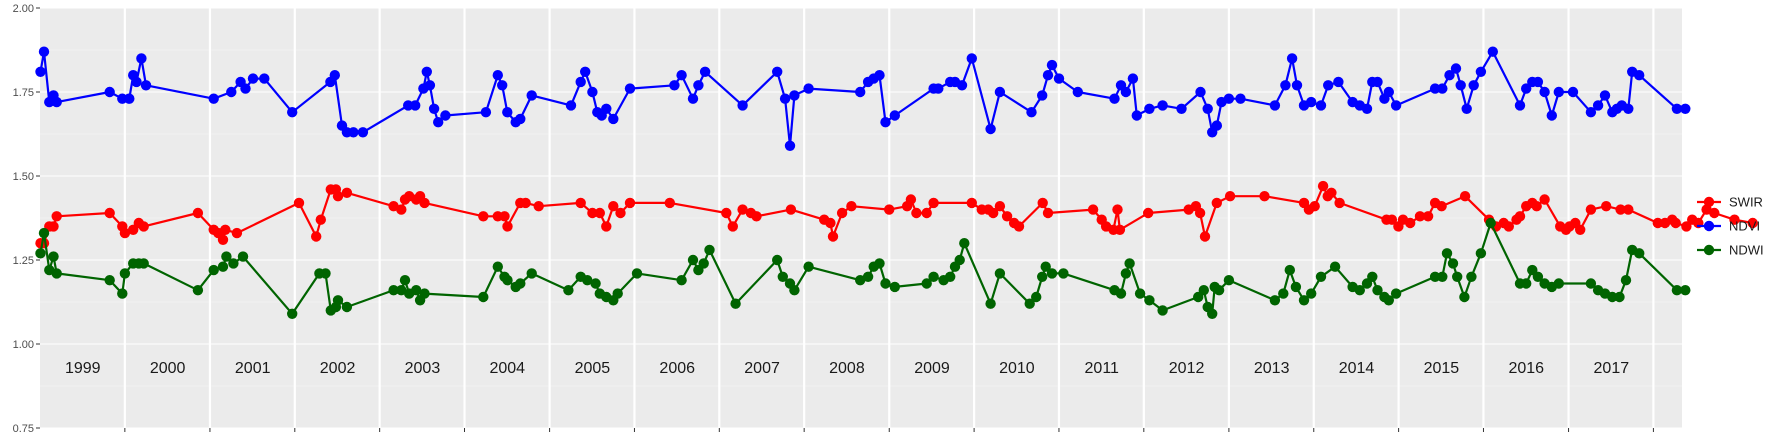  What do you see at coordinates (23, 177) in the screenshot?
I see `y-tick-label: 1.50` at bounding box center [23, 177].